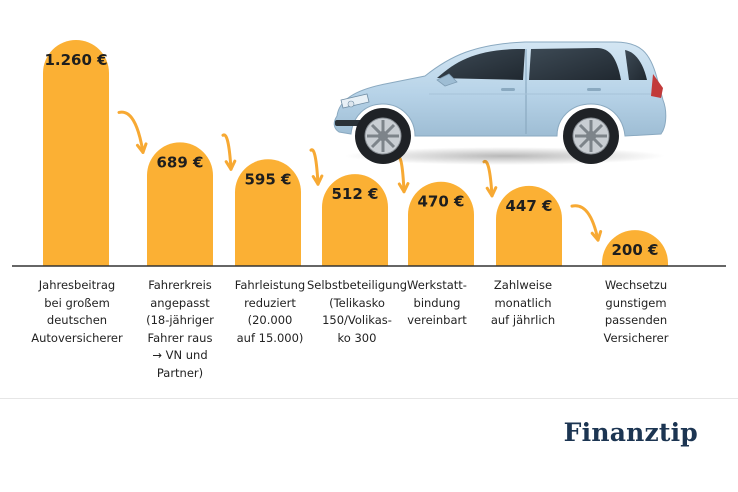  Describe the element at coordinates (500, 103) in the screenshot. I see `car-illustration` at that location.